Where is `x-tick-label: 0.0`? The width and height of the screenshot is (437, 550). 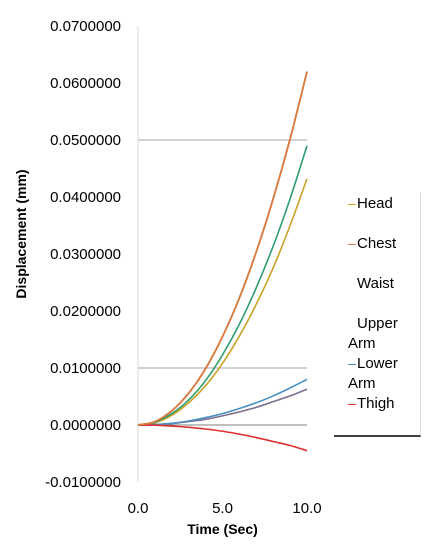
x-tick-label: 0.0 is located at coordinates (138, 508).